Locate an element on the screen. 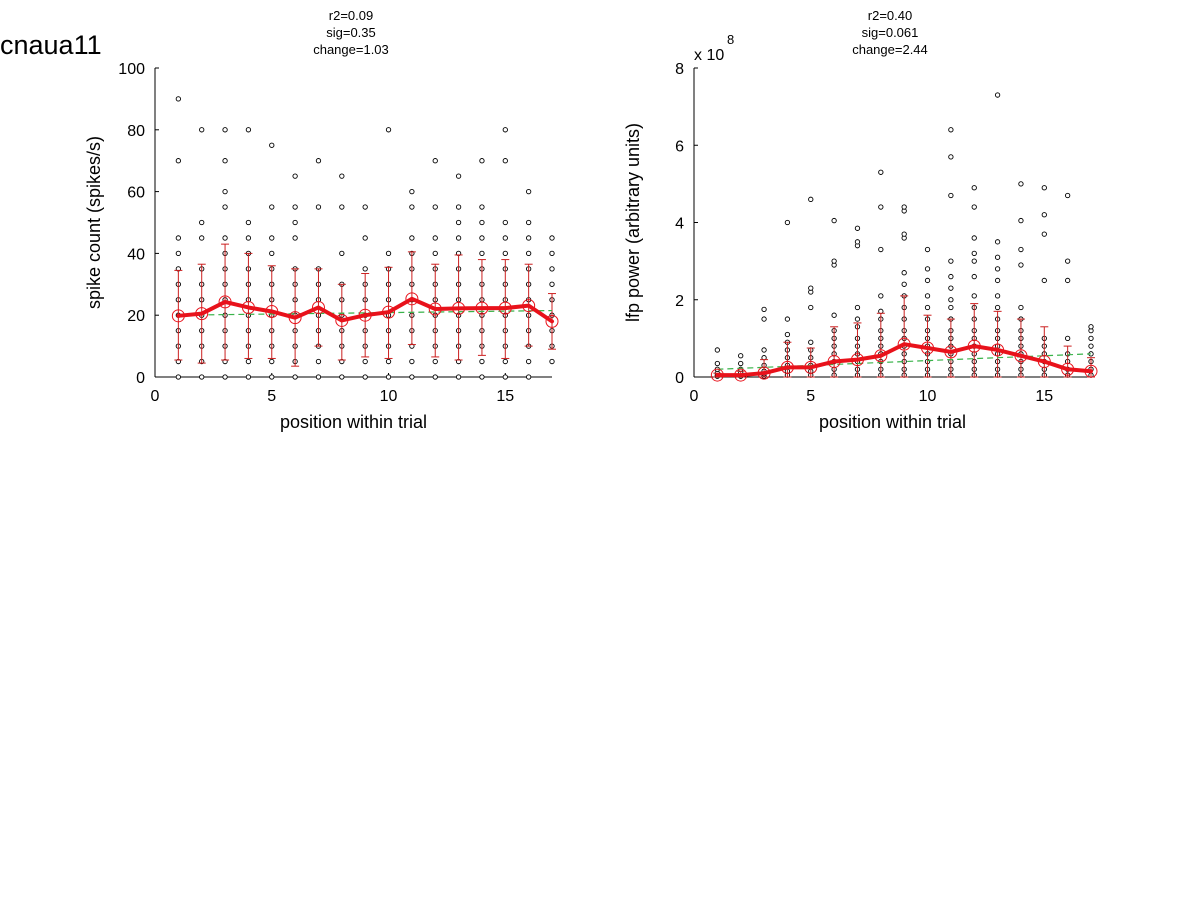 Image resolution: width=1200 pixels, height=901 pixels. x-tick-label: 5 is located at coordinates (271, 396).